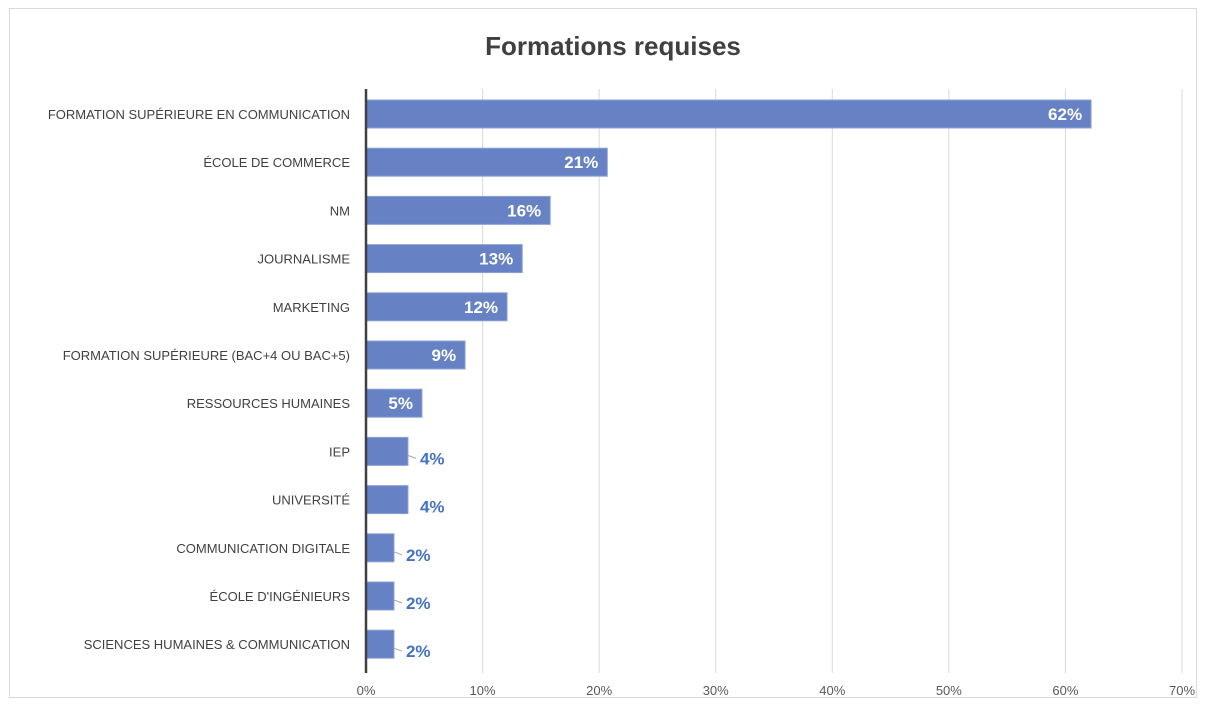  What do you see at coordinates (1182, 690) in the screenshot?
I see `x-tick-label: 70%` at bounding box center [1182, 690].